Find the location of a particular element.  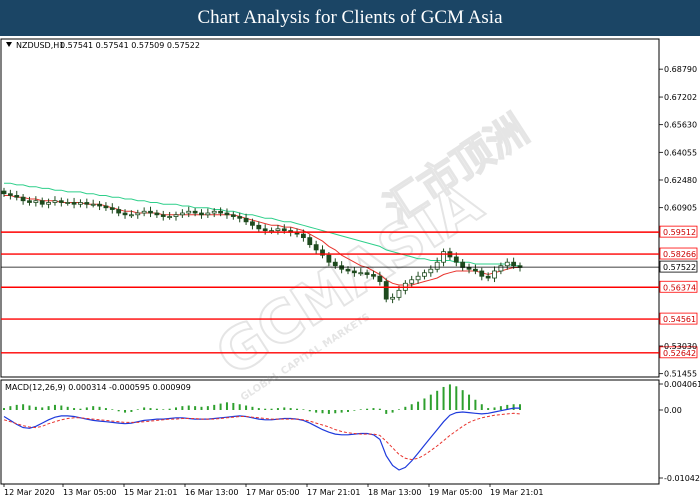

macd-line is located at coordinates (261, 439).